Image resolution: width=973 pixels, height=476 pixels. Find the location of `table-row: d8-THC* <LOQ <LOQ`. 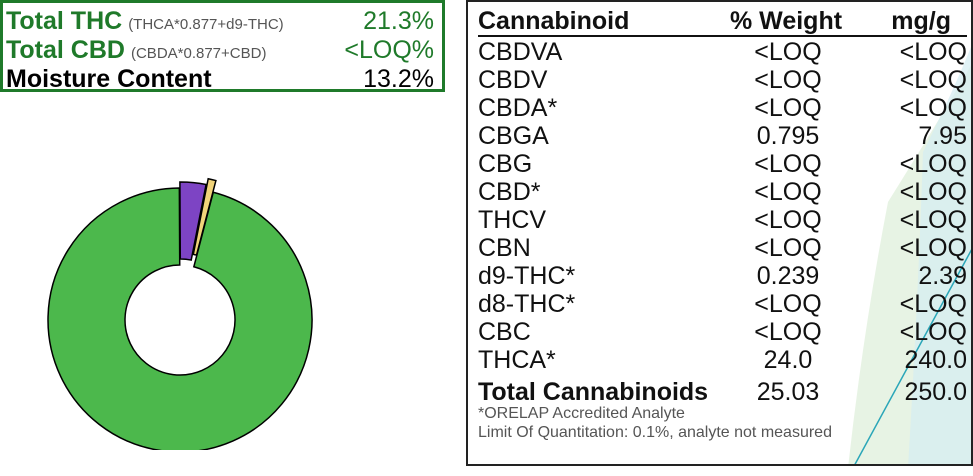

table-row: d8-THC* <LOQ <LOQ is located at coordinates (719, 304).